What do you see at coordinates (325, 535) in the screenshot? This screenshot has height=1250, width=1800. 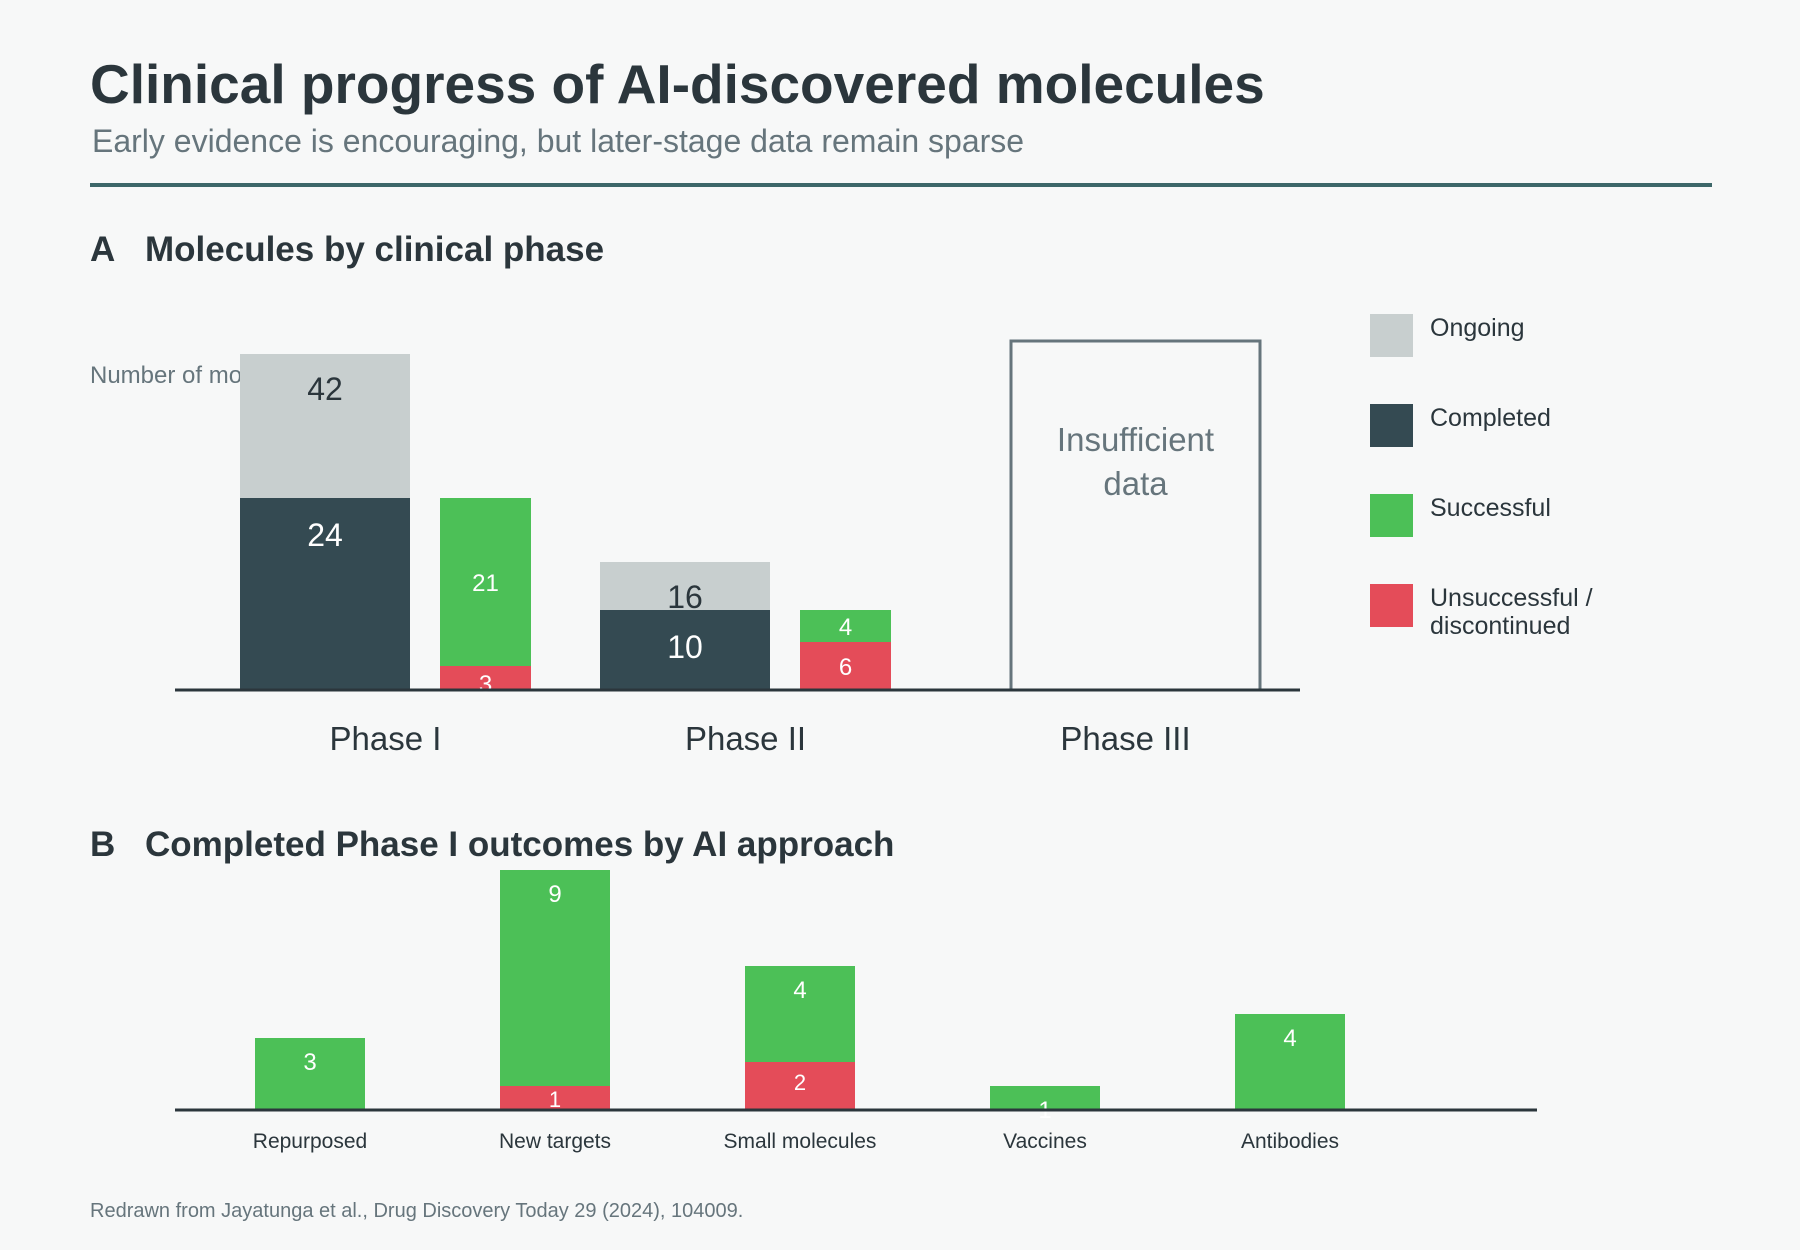 I see `label-completed-phase-i: 24` at bounding box center [325, 535].